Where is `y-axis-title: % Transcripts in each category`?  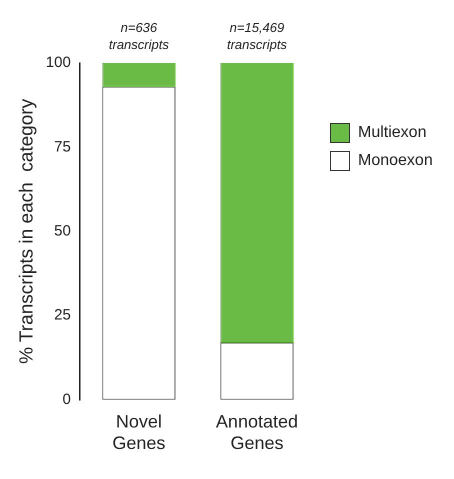
y-axis-title: % Transcripts in each category is located at coordinates (27, 231).